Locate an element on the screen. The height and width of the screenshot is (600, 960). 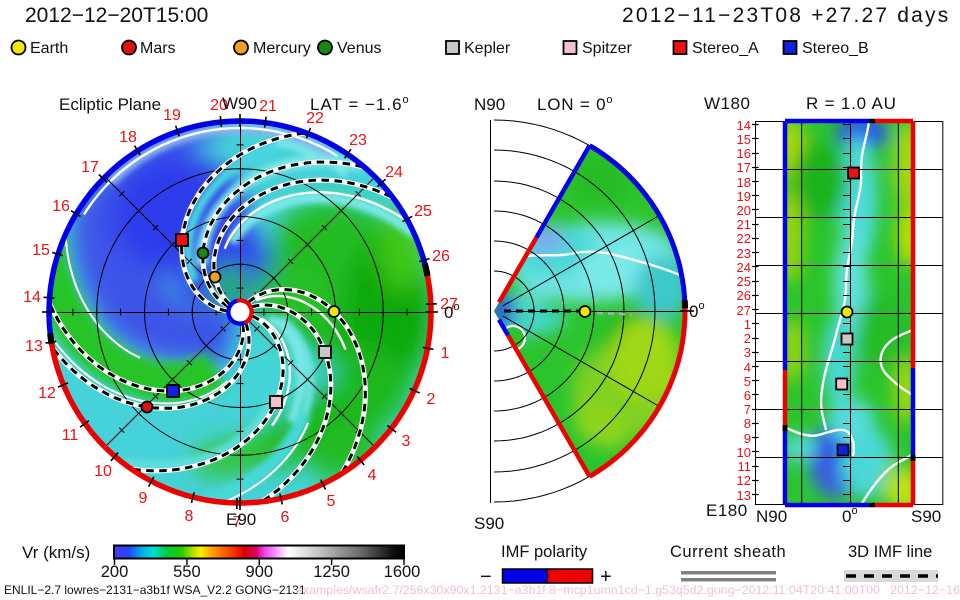
svg-text: E90 is located at coordinates (241, 519).